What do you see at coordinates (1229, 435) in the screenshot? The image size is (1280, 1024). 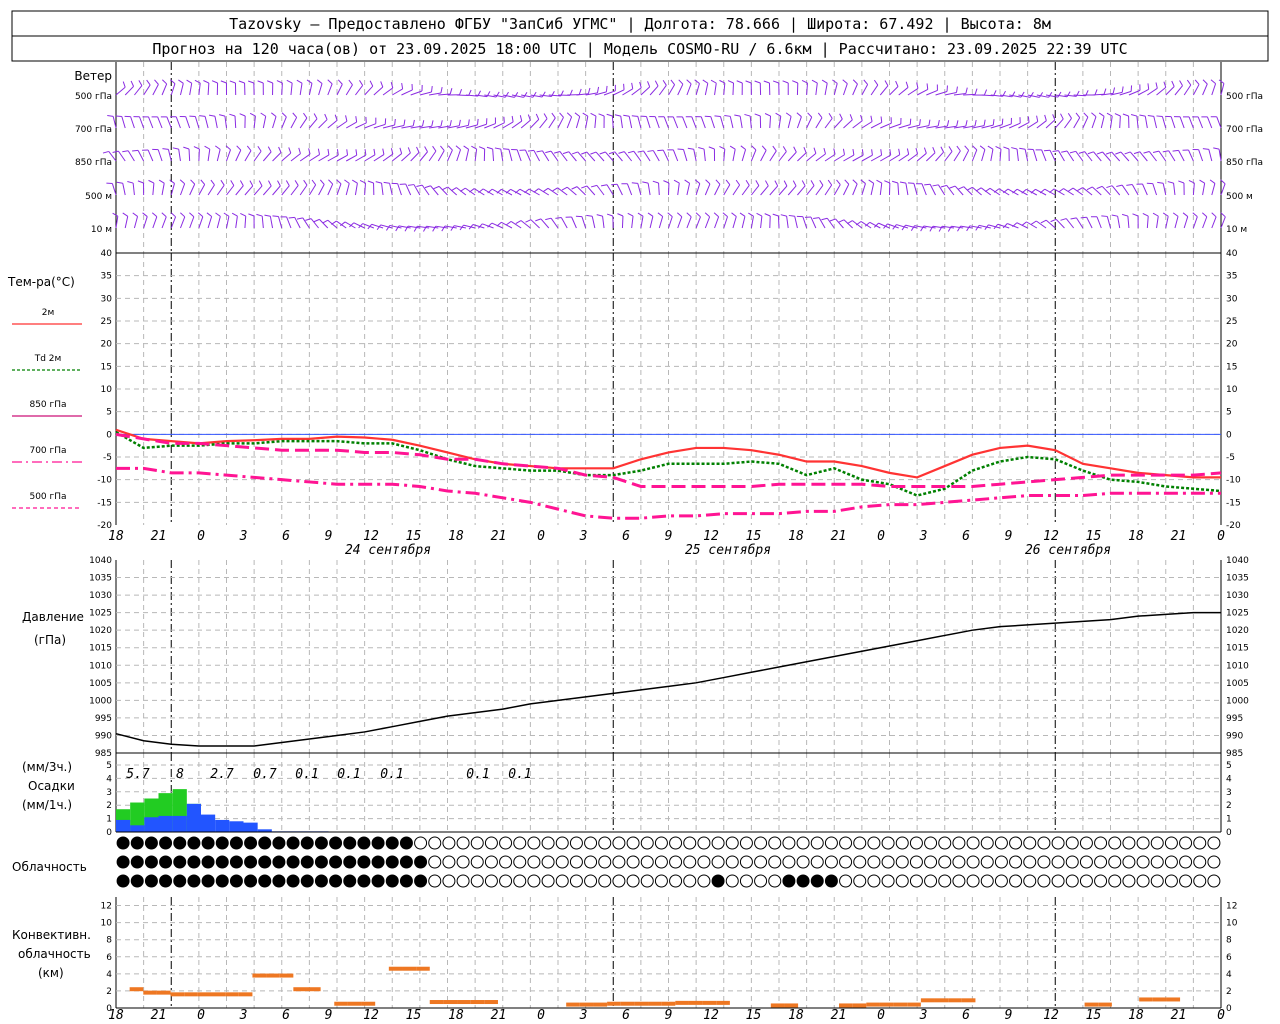 I see `temp-ytick-right: 0` at bounding box center [1229, 435].